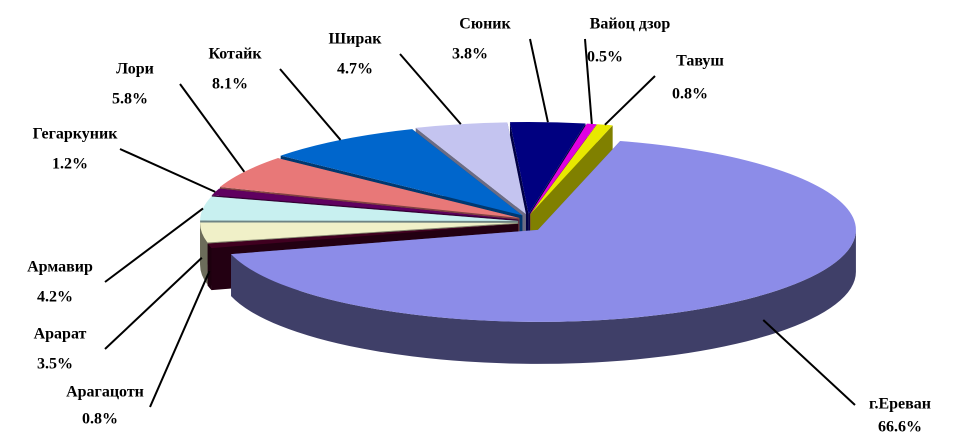 The height and width of the screenshot is (437, 956). I want to click on slice-label: Сюник, so click(485, 24).